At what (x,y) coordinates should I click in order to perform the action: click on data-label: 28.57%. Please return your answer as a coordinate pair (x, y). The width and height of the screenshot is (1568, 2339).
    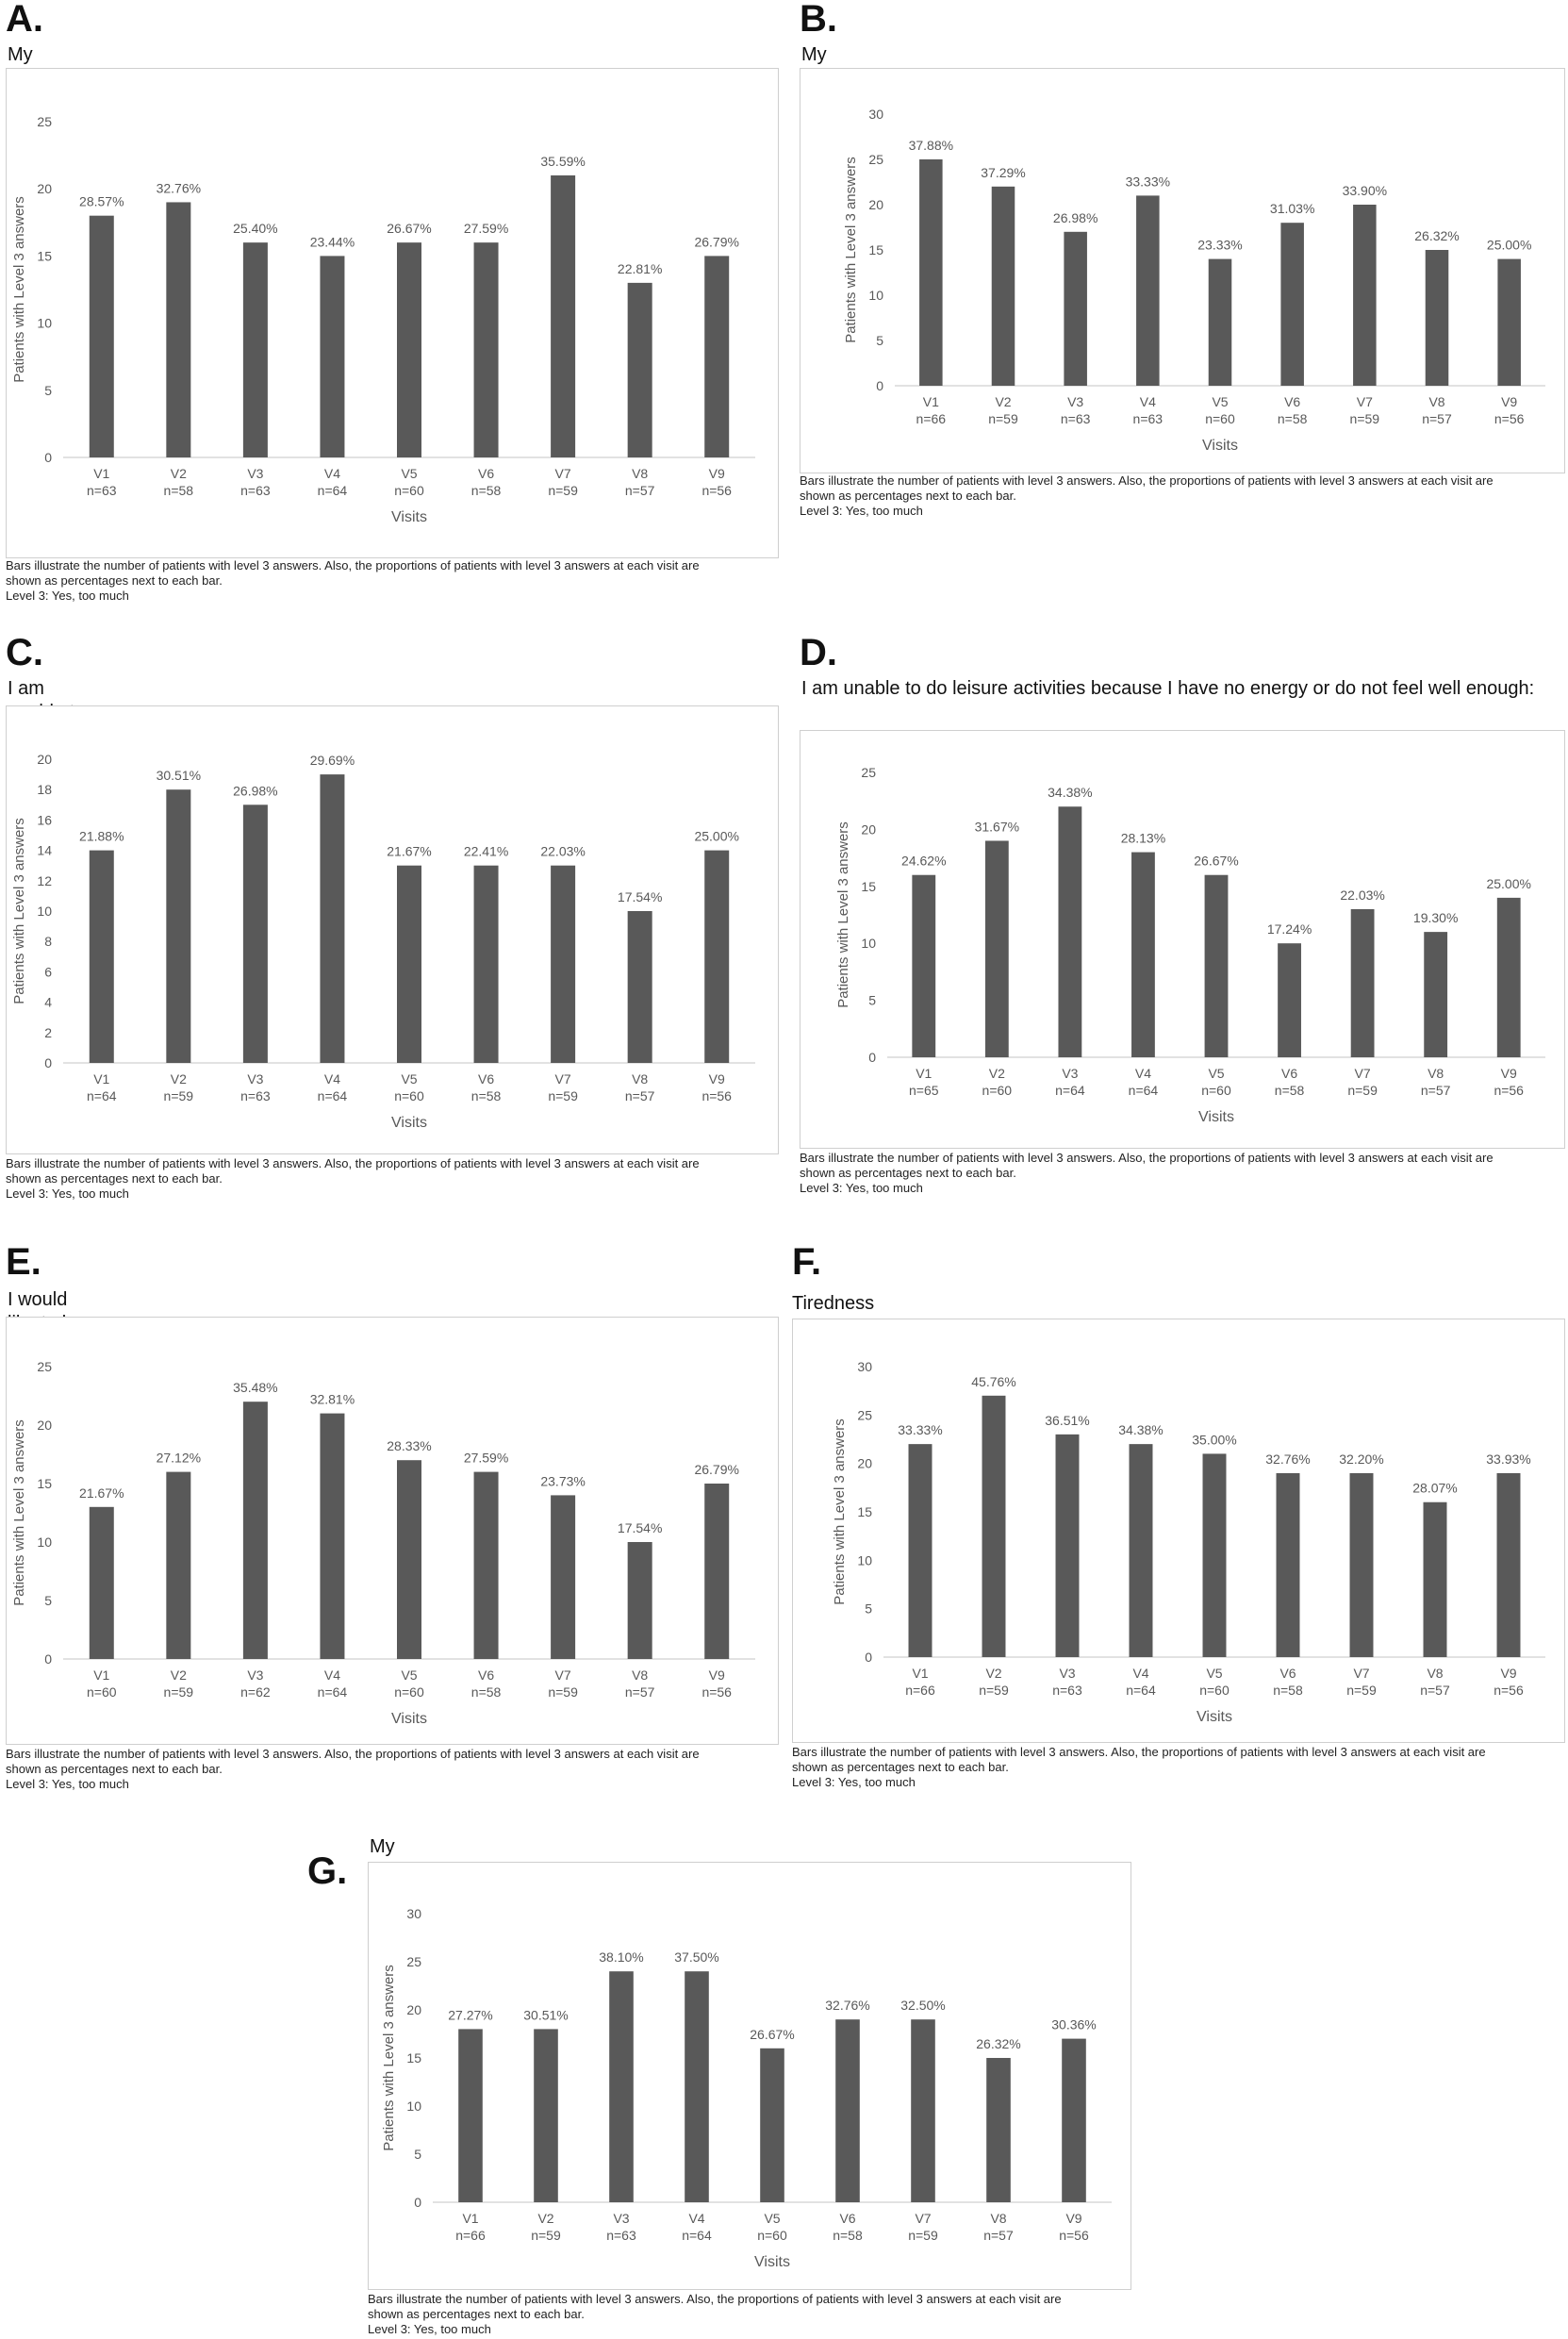
    Looking at the image, I should click on (101, 201).